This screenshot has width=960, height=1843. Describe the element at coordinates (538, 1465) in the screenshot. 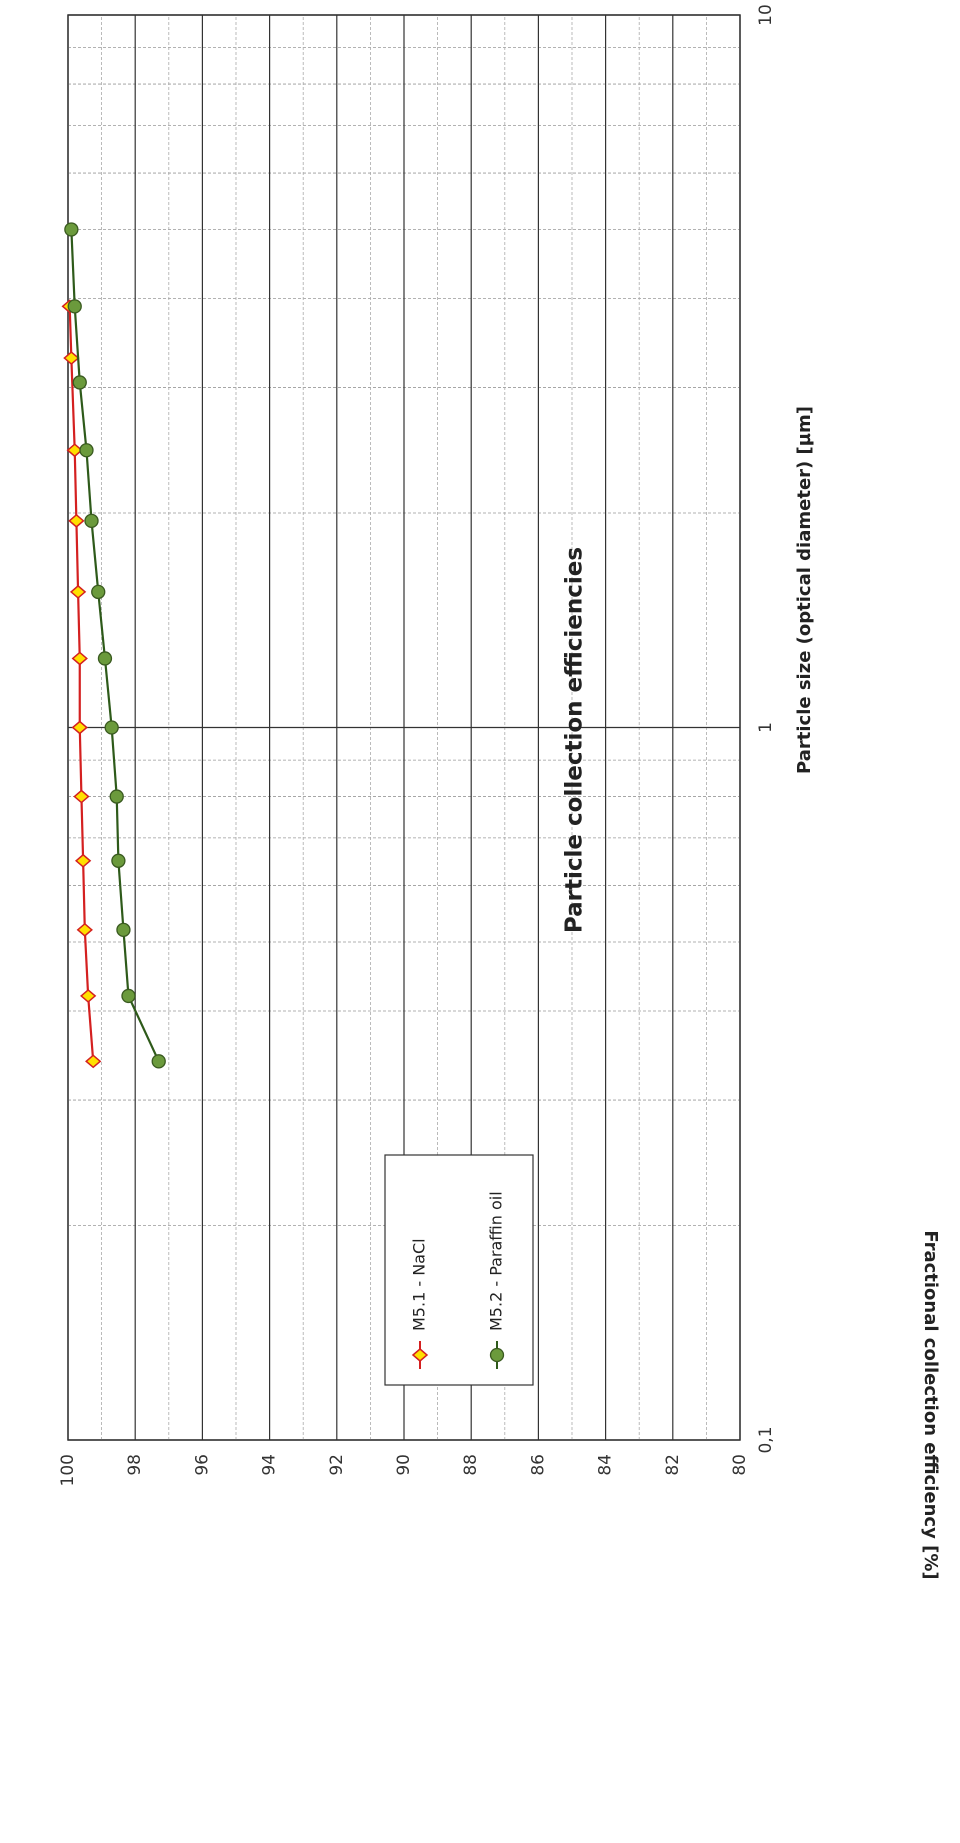

I see `y-tick-label: 86` at that location.